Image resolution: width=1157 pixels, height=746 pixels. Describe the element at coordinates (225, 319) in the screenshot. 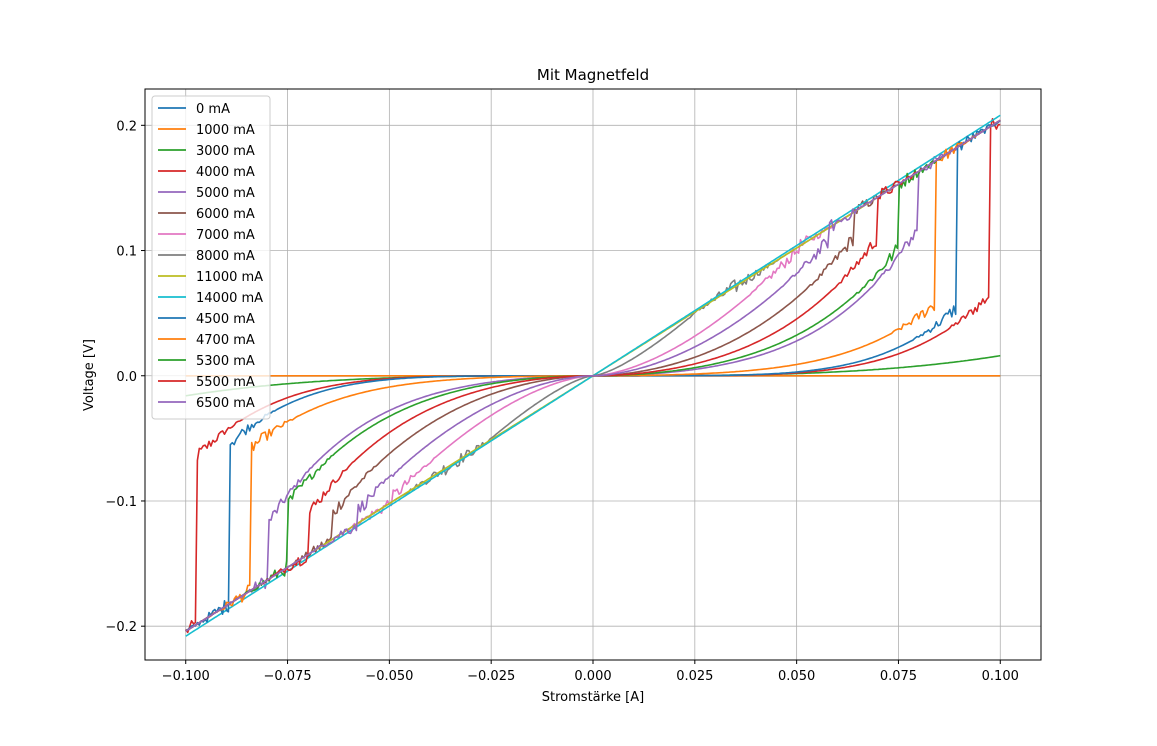

I see `legend-label: 4500 mA` at that location.